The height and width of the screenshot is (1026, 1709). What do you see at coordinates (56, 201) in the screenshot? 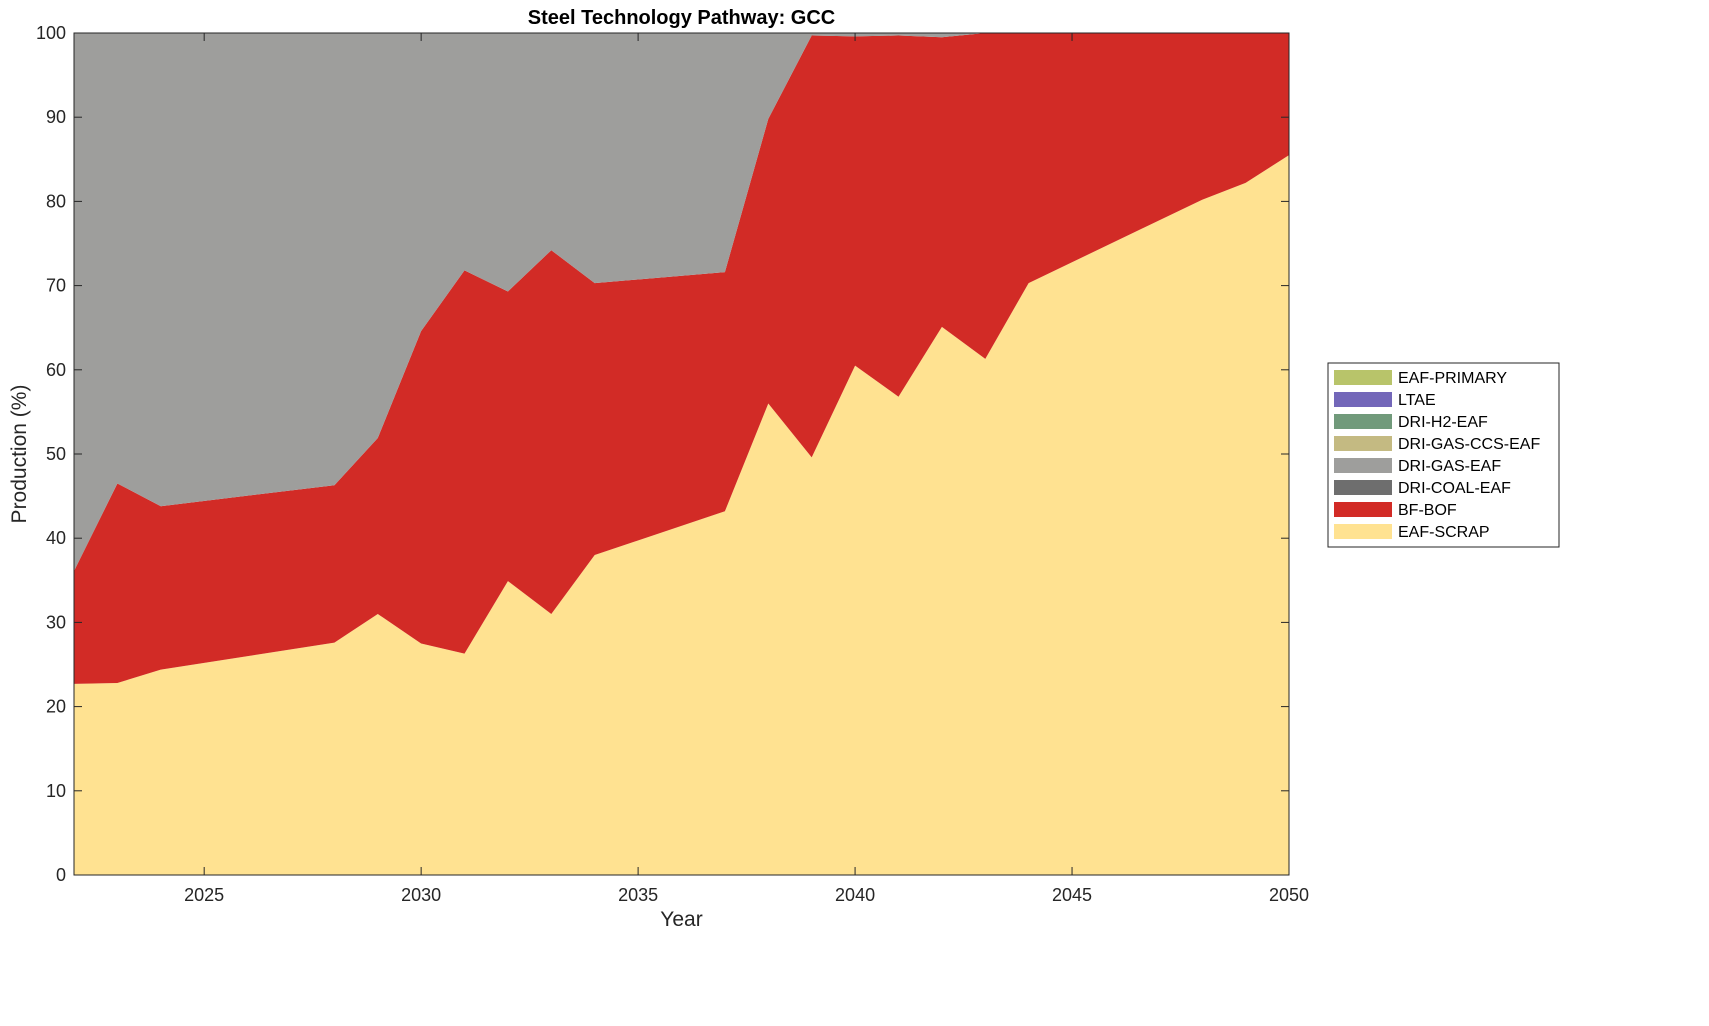
I see `y-tick-label: 80` at bounding box center [56, 201].